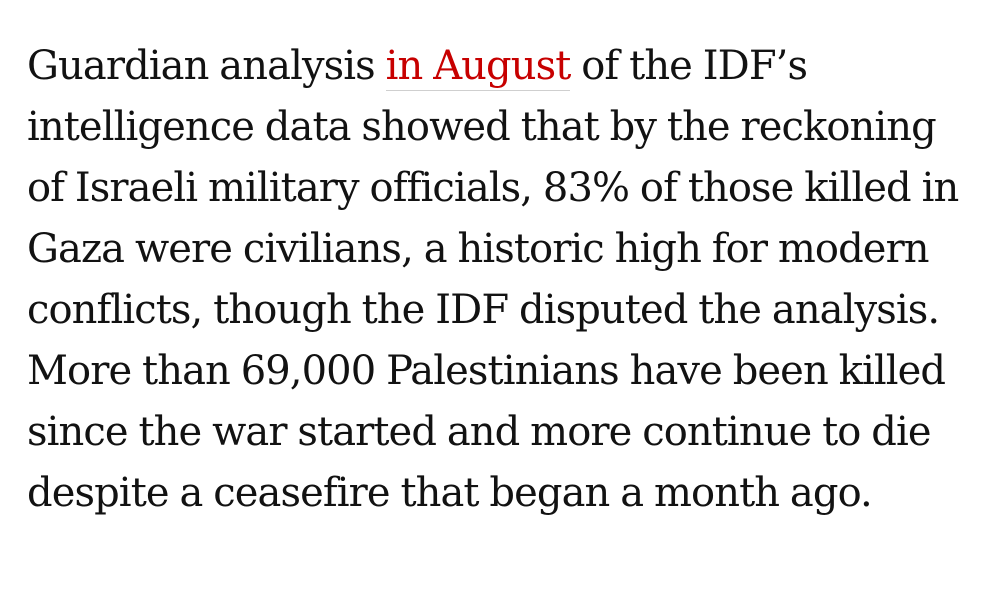  Describe the element at coordinates (478, 67) in the screenshot. I see `in-august-link: in August` at that location.